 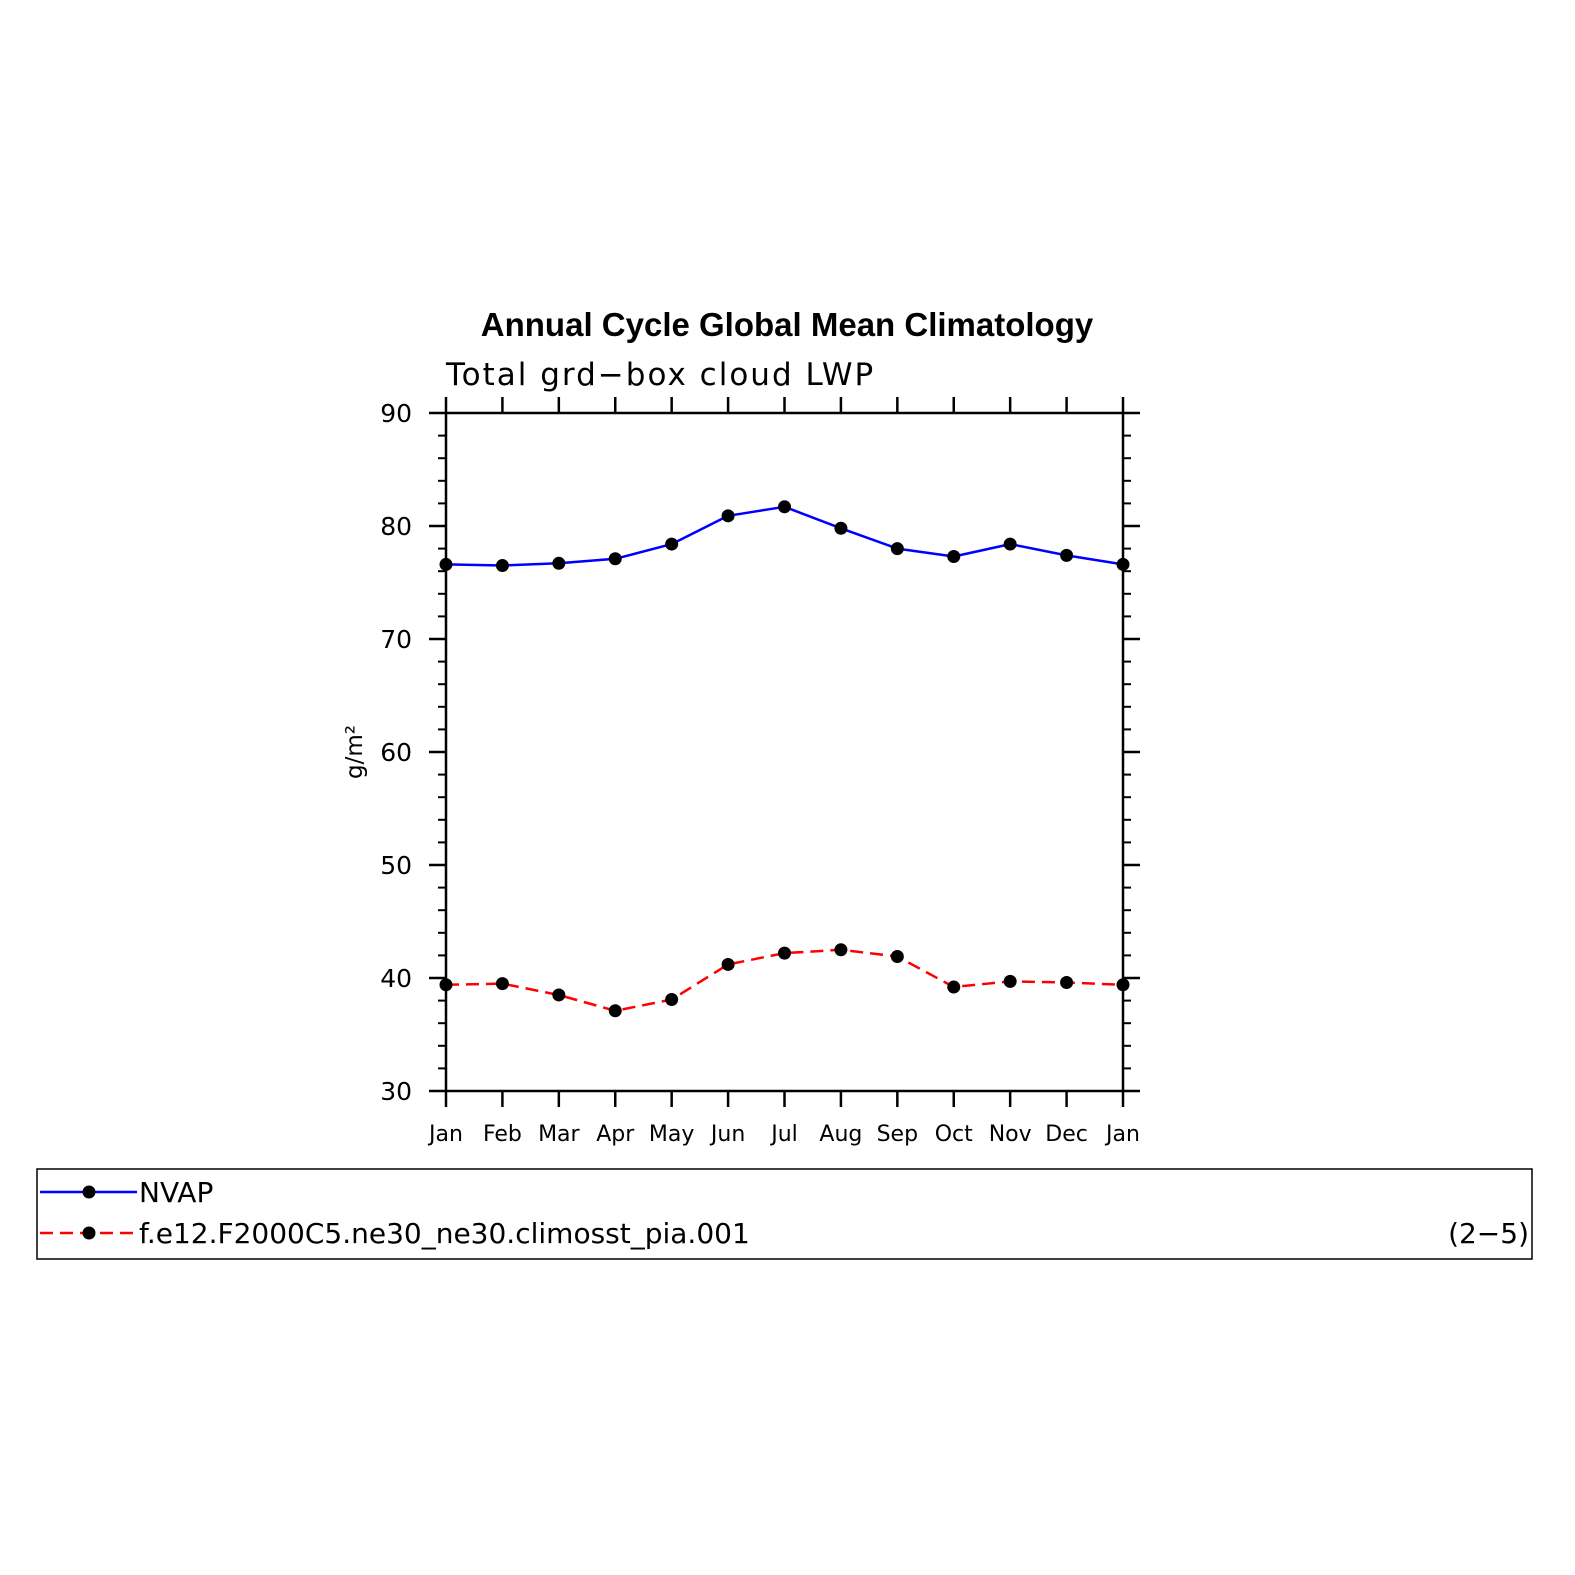 What do you see at coordinates (396, 978) in the screenshot?
I see `y-tick-label: 40` at bounding box center [396, 978].